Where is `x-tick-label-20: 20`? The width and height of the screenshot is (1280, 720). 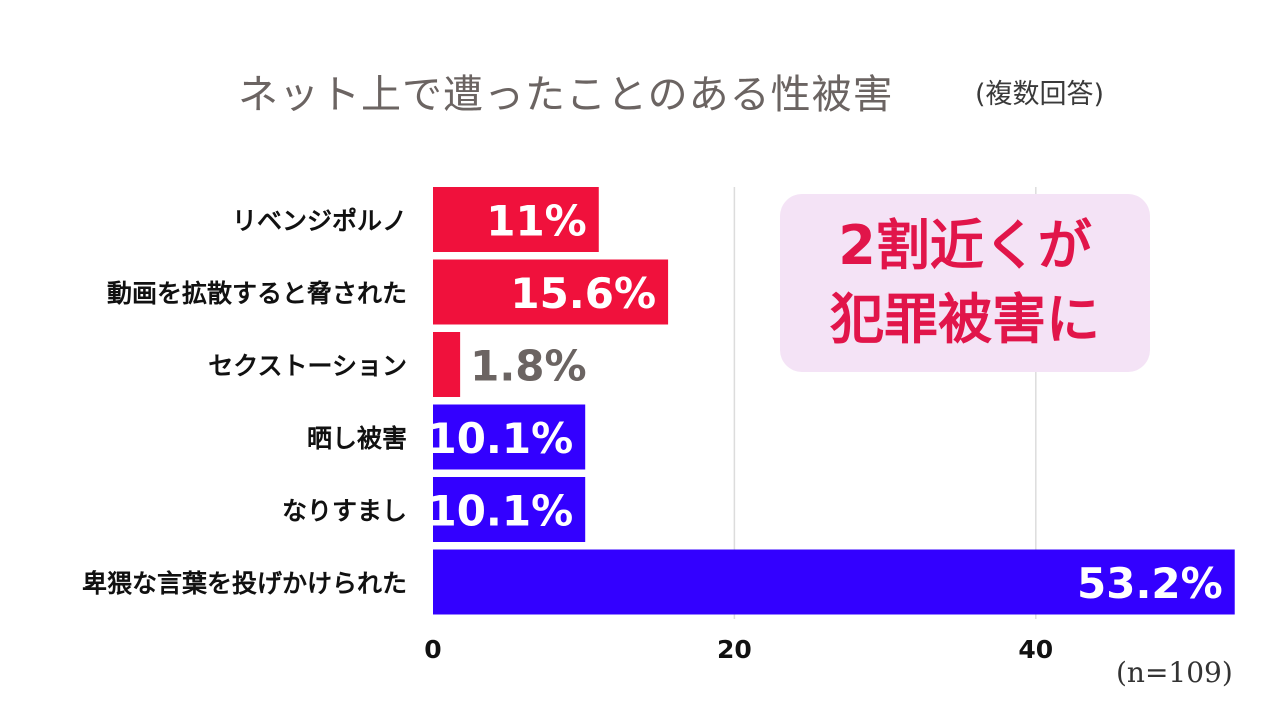
x-tick-label-20: 20 is located at coordinates (734, 649).